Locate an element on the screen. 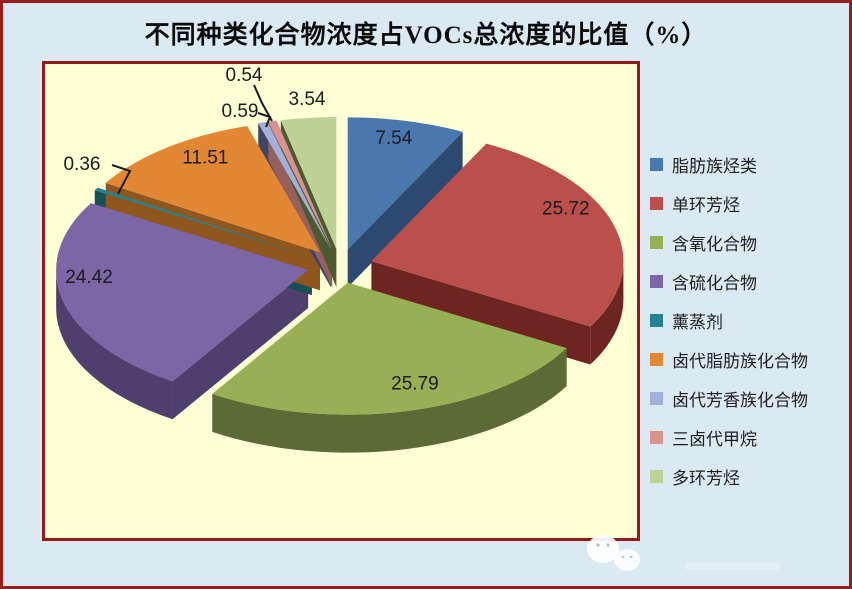 The height and width of the screenshot is (589, 852). chart-title: 不同种类化合物浓度占VOCs总浓度的比值（%） is located at coordinates (426, 35).